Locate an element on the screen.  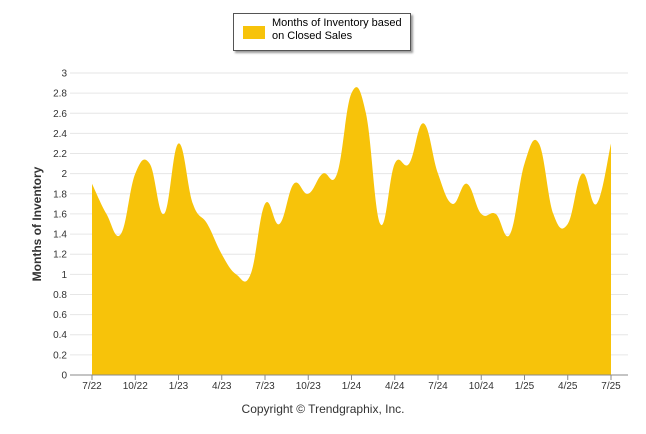
y-tick-label: 0.6 is located at coordinates (60, 315).